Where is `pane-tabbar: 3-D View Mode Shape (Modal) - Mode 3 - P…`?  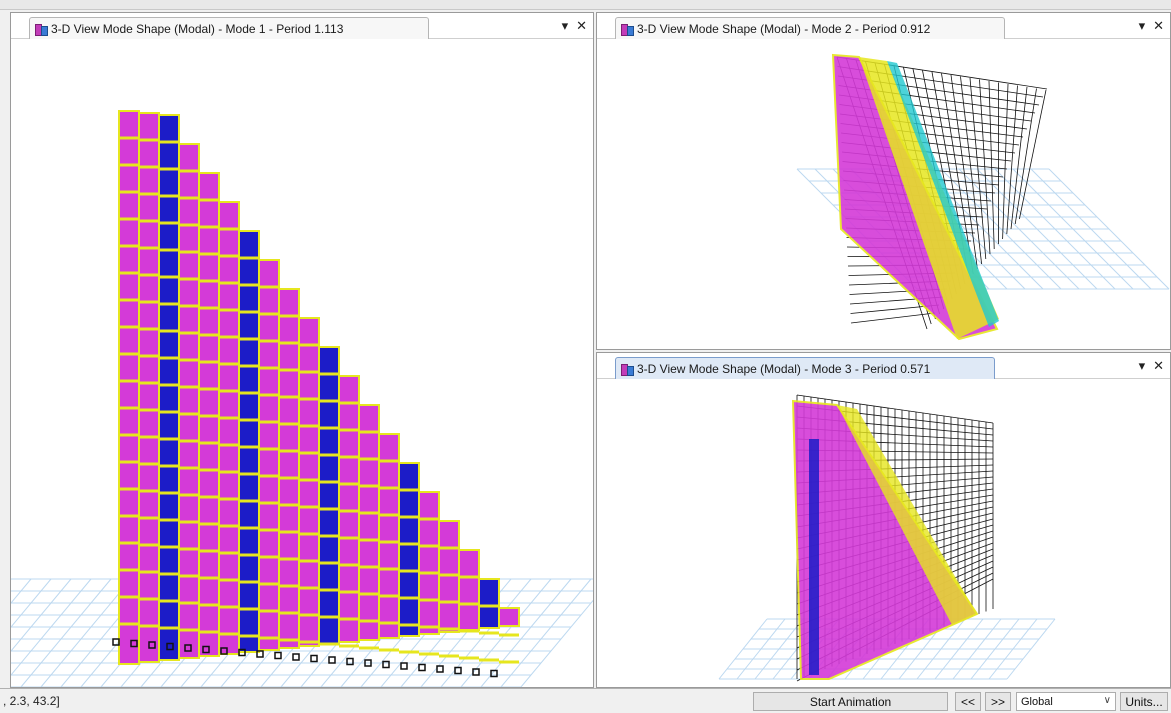 pane-tabbar: 3-D View Mode Shape (Modal) - Mode 3 - P… is located at coordinates (883, 366).